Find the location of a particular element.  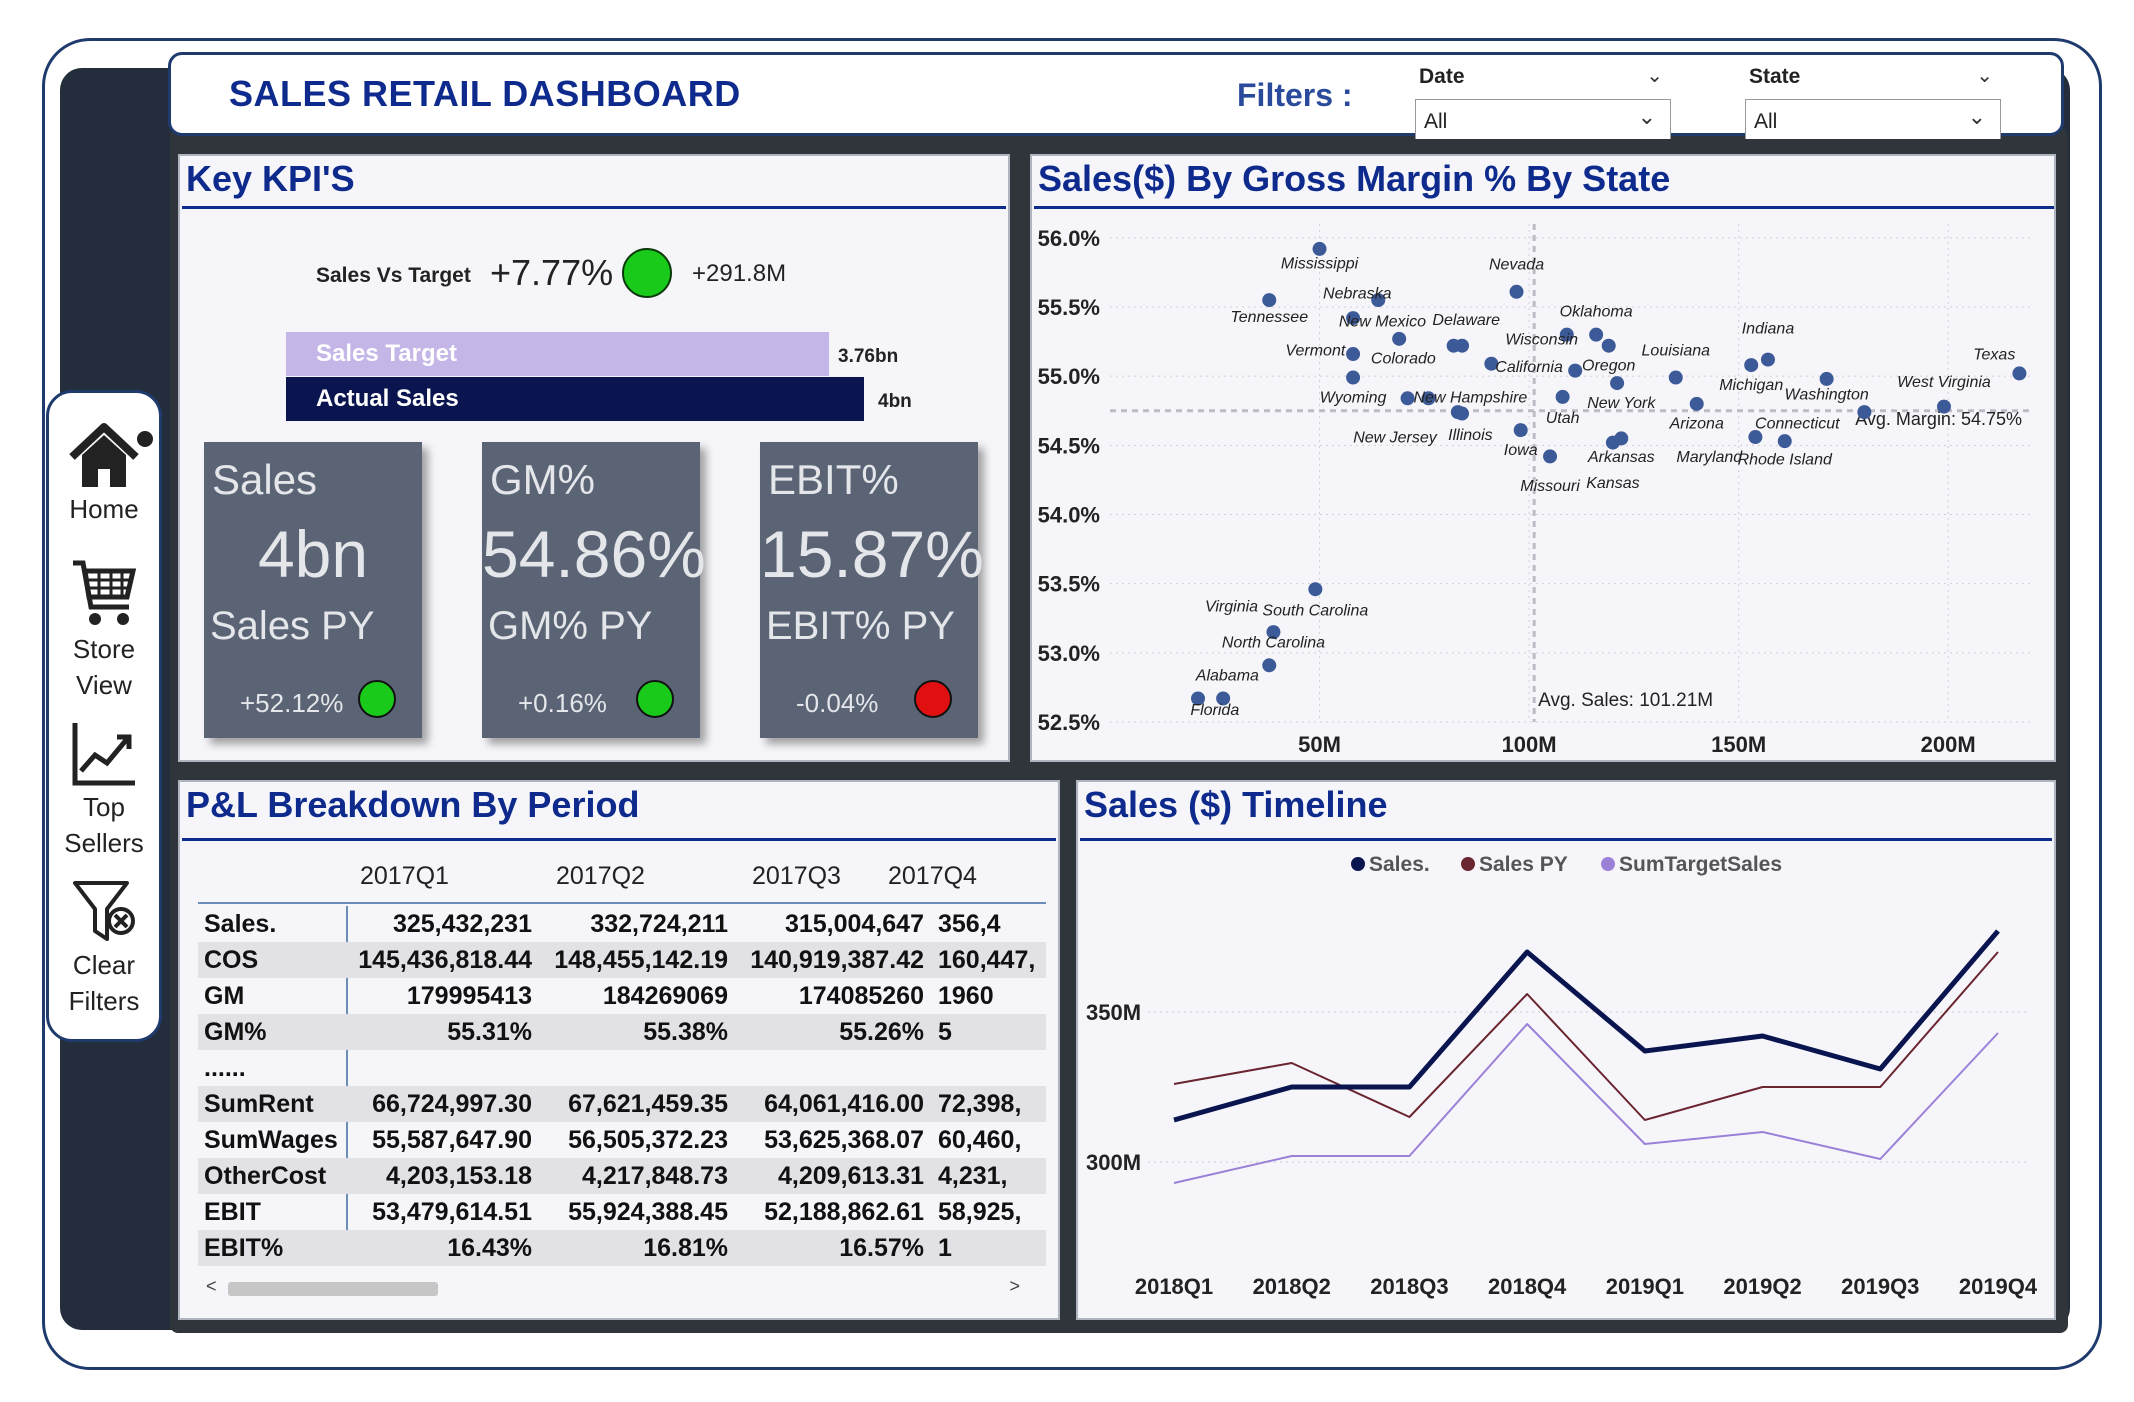

table-cell: 179995413 is located at coordinates (469, 996).